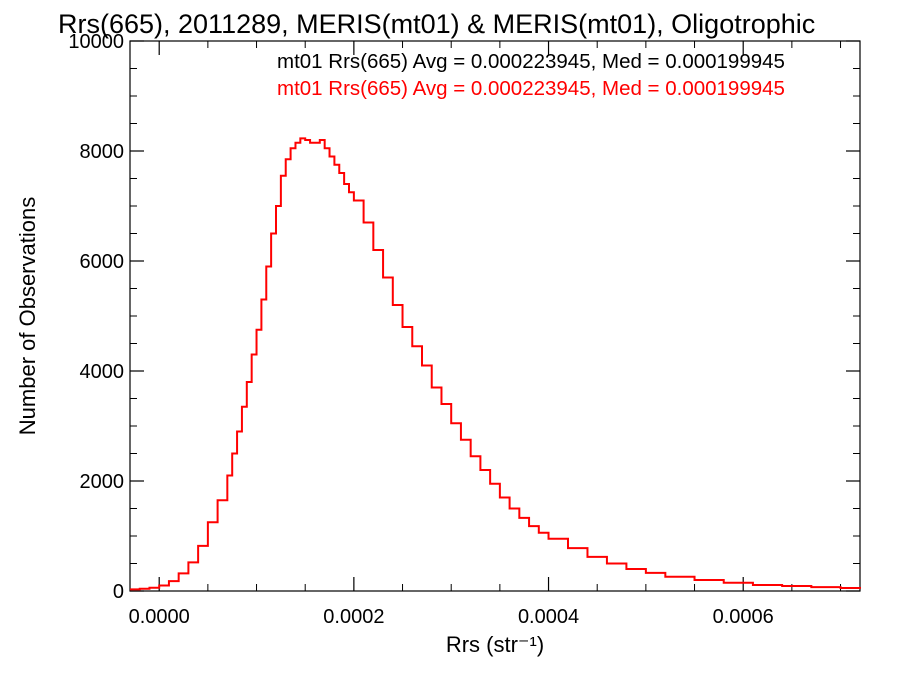 The image size is (900, 675). Describe the element at coordinates (102, 152) in the screenshot. I see `y-tick-label: 8000` at that location.